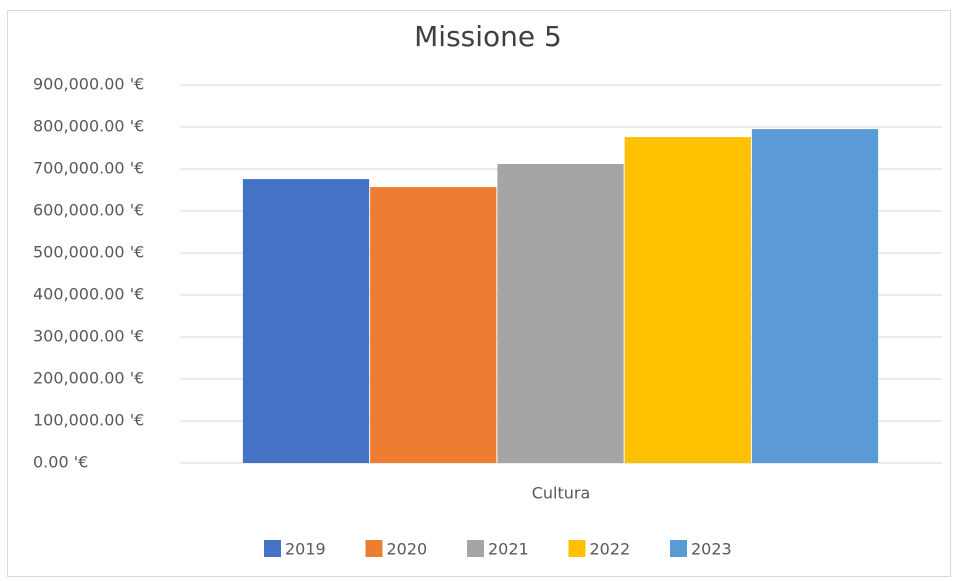 The height and width of the screenshot is (581, 955). What do you see at coordinates (88, 420) in the screenshot?
I see `y-tick-label: 100,000.00 '€` at bounding box center [88, 420].